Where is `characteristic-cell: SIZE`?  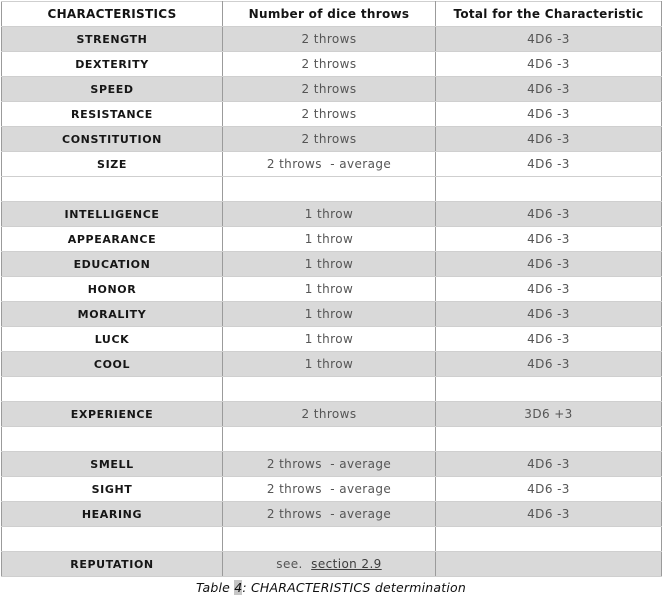 characteristic-cell: SIZE is located at coordinates (112, 164).